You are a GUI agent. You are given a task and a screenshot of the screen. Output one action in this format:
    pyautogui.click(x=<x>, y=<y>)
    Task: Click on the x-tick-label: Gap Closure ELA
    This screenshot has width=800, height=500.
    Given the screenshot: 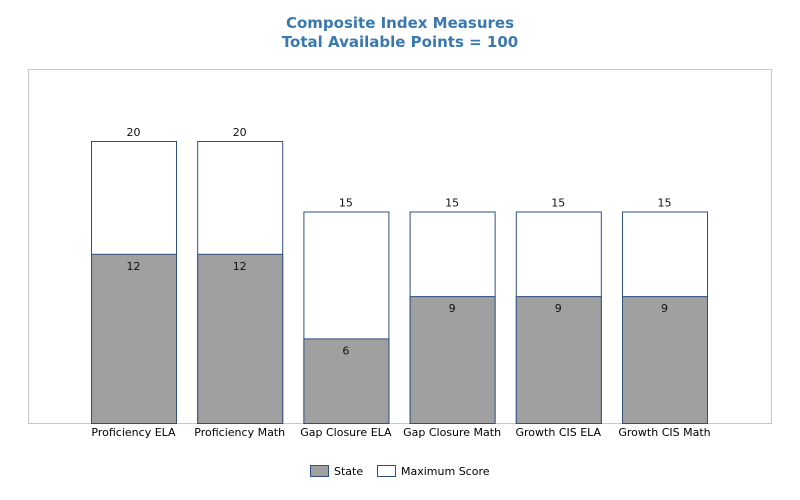 What is the action you would take?
    pyautogui.click(x=346, y=432)
    